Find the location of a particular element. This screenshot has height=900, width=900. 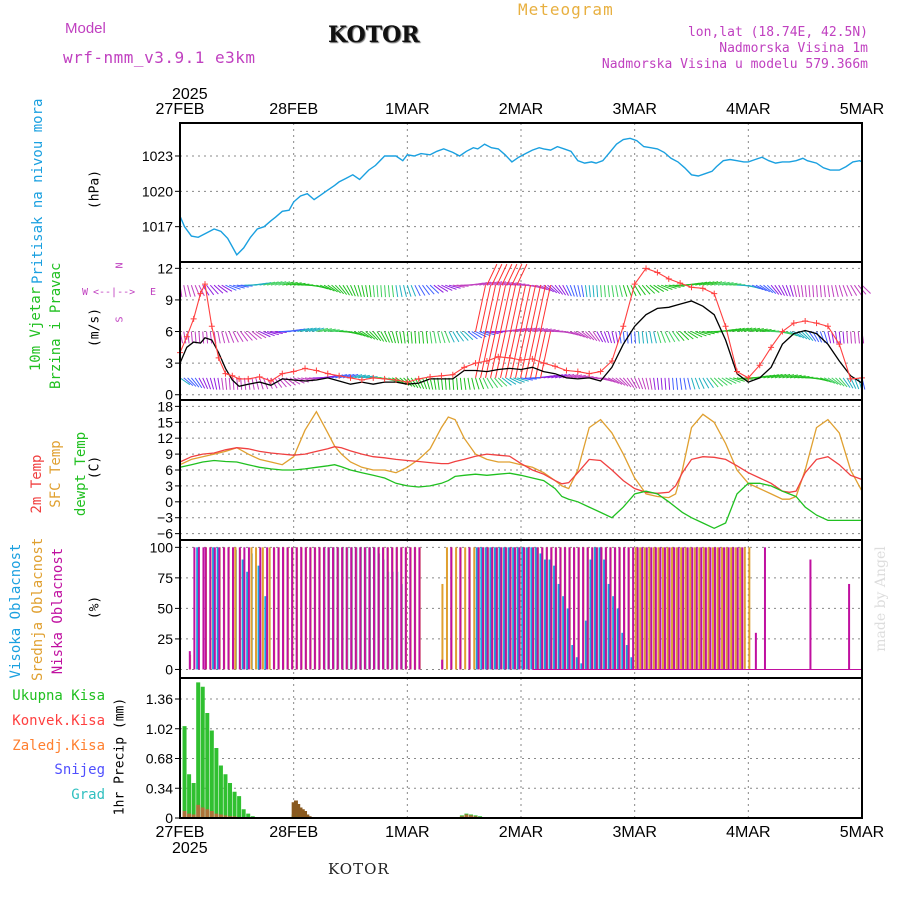

time-axis-label-bottom: 1MAR is located at coordinates (407, 832).